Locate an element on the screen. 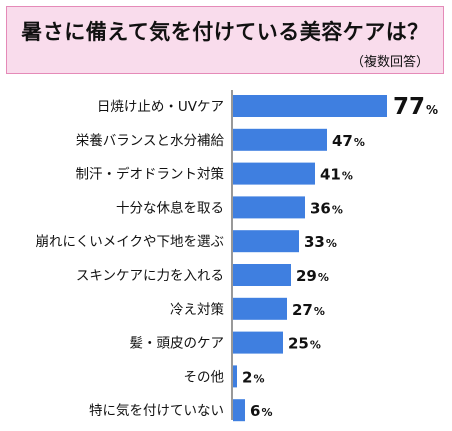 This screenshot has height=431, width=452. chart-subtitle: （複数回答） is located at coordinates (389, 62).